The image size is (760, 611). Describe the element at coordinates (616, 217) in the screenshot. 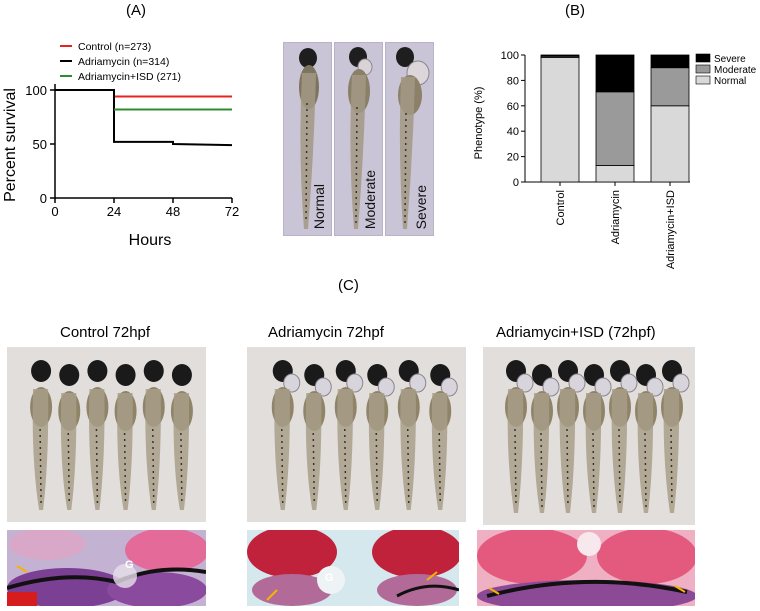

I see `phenotype-x-tick-label: Adriamycin` at that location.